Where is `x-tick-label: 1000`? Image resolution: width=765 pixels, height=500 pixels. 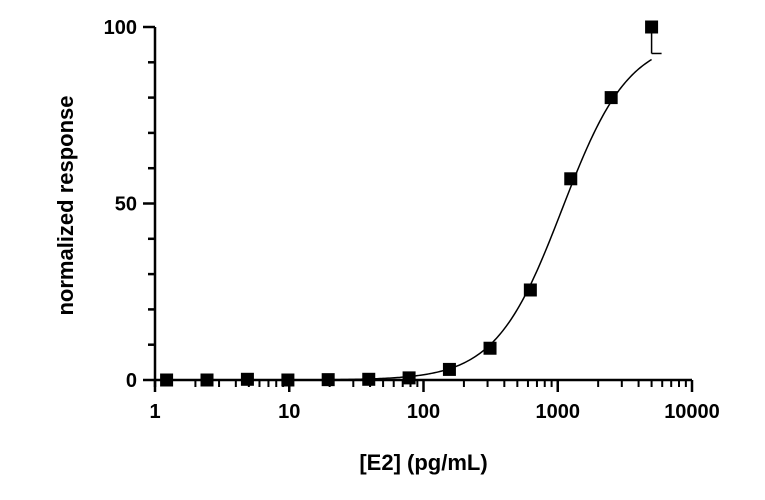
x-tick-label: 1000 is located at coordinates (558, 412).